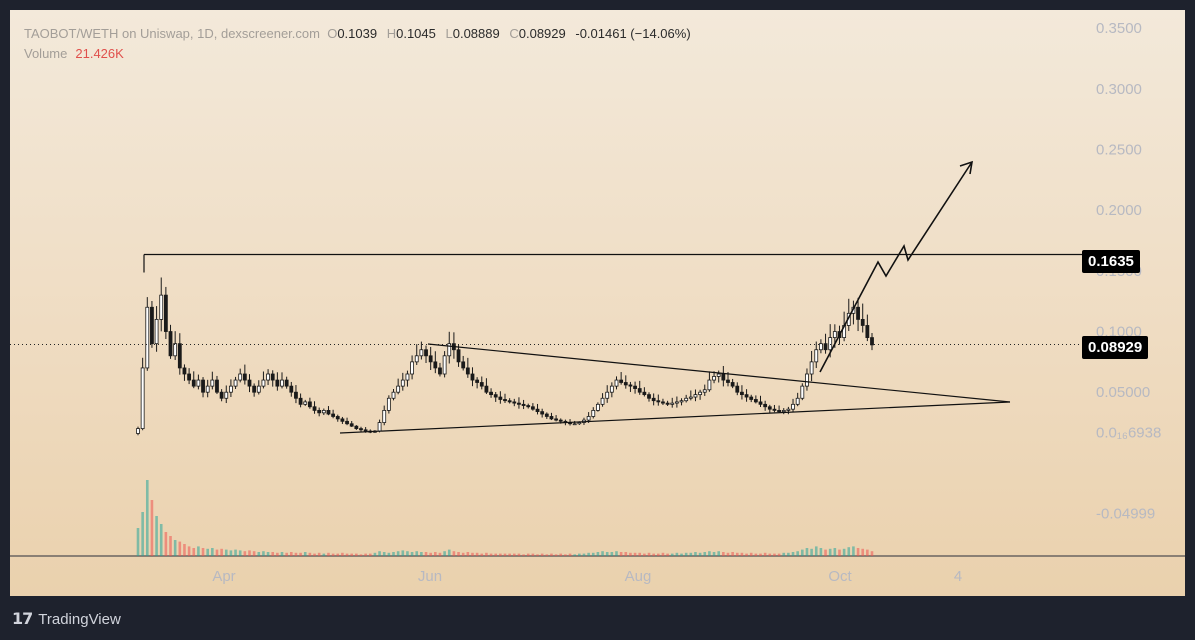  I want to click on x-tick-label: Aug, so click(638, 576).